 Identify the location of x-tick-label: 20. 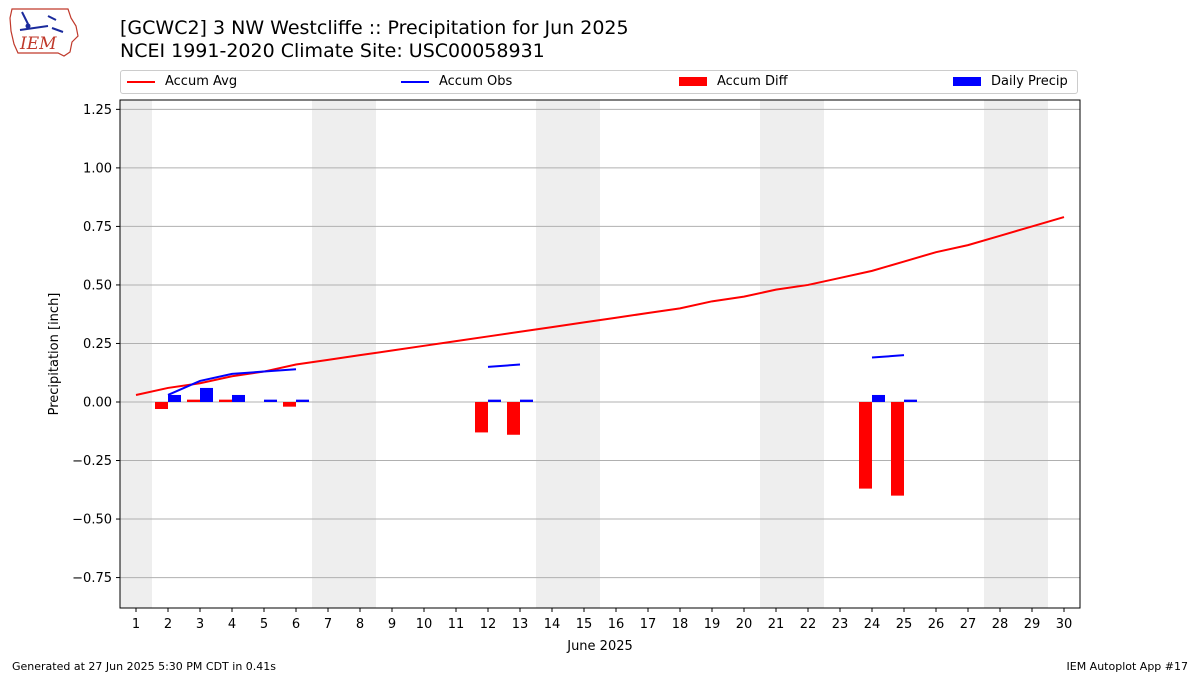
(744, 624).